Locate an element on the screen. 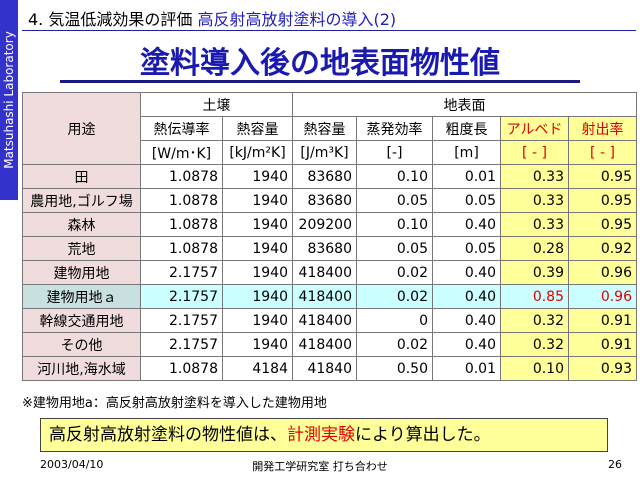  unit-header: [W/m･K] is located at coordinates (181, 152).